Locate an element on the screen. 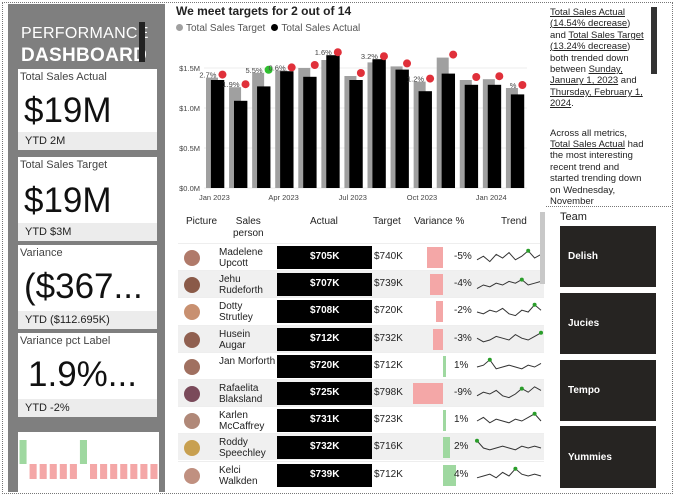  team-button-jucies: Jucies is located at coordinates (608, 323).